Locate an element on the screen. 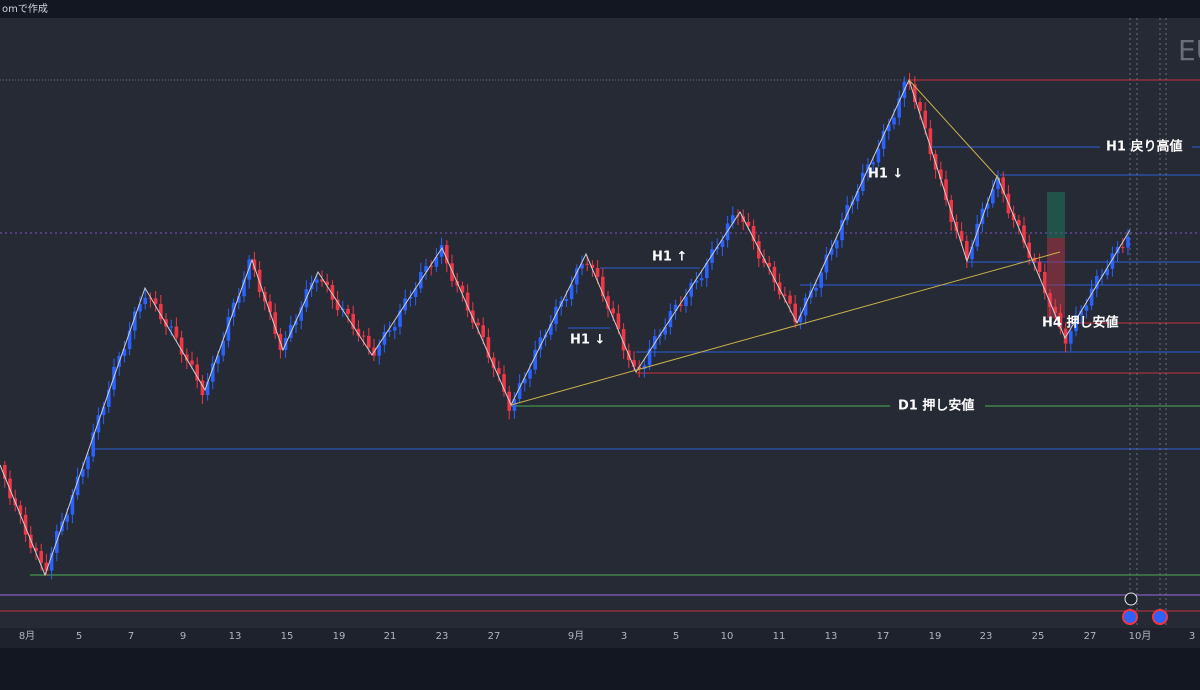 The height and width of the screenshot is (690, 1200). time-axis is located at coordinates (600, 638).